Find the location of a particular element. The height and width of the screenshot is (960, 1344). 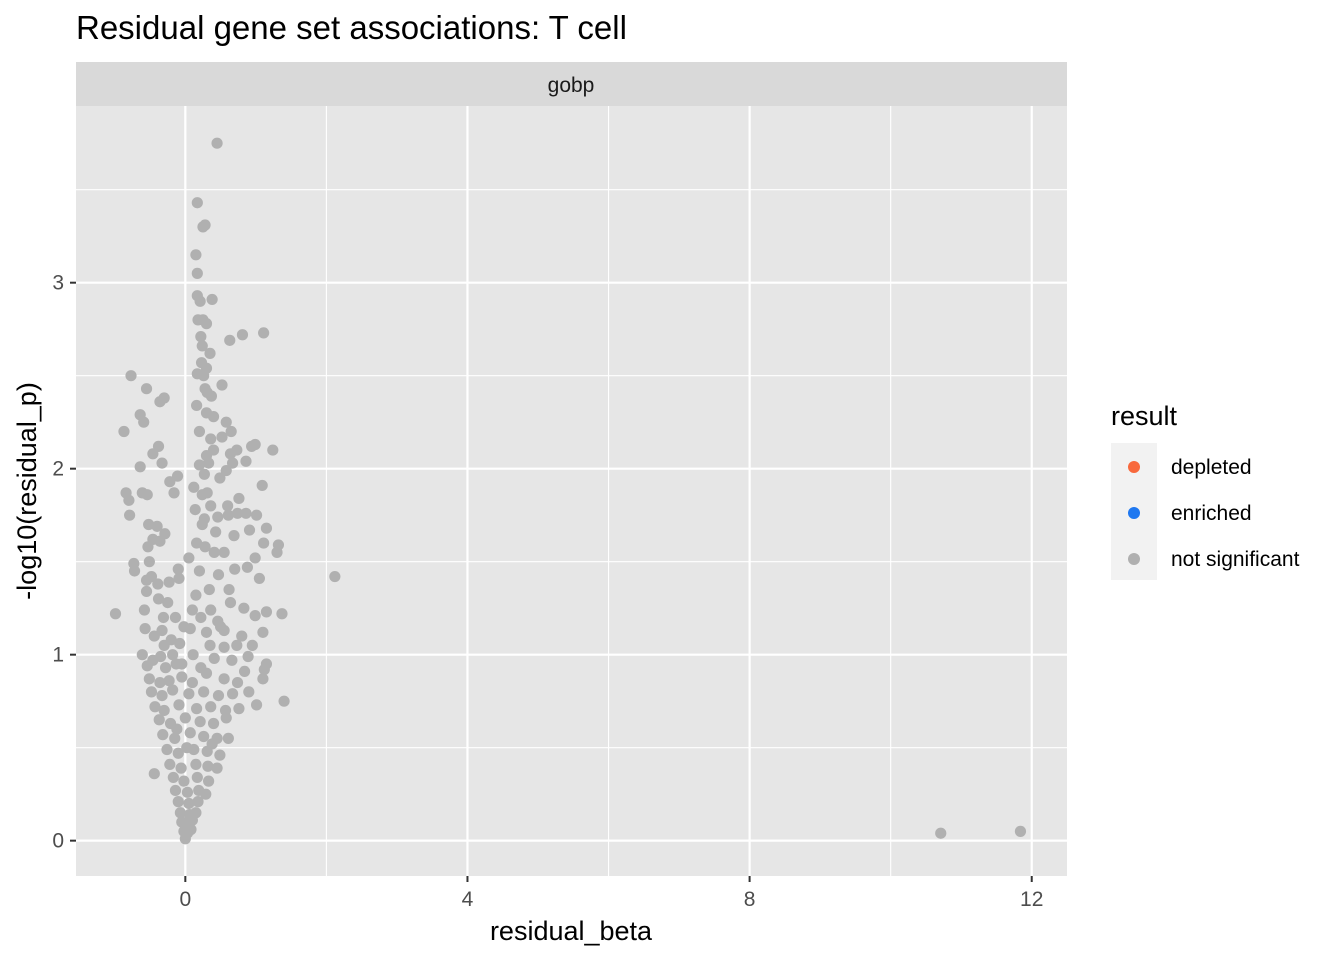

legend-label: depleted is located at coordinates (1211, 467).